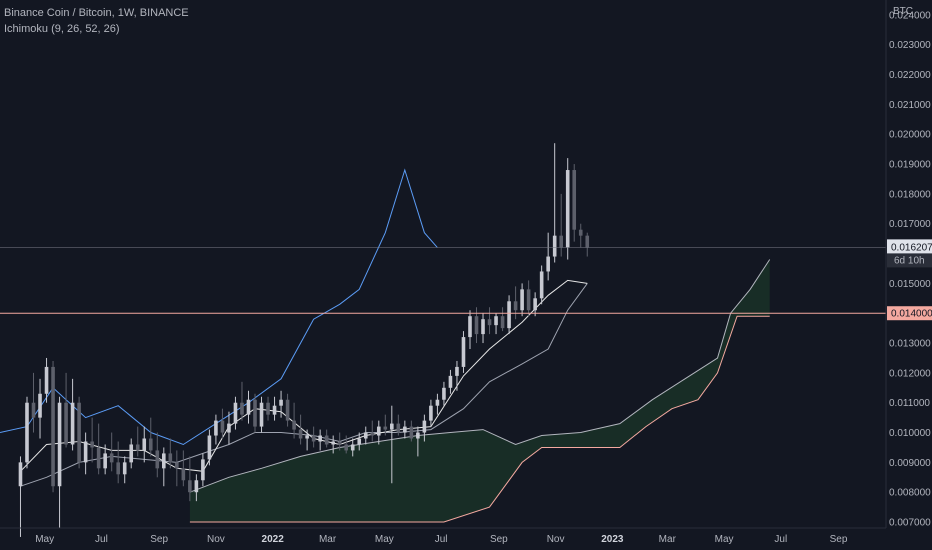 The height and width of the screenshot is (550, 932). Describe the element at coordinates (911, 247) in the screenshot. I see `current-price-value: 0.016207` at that location.